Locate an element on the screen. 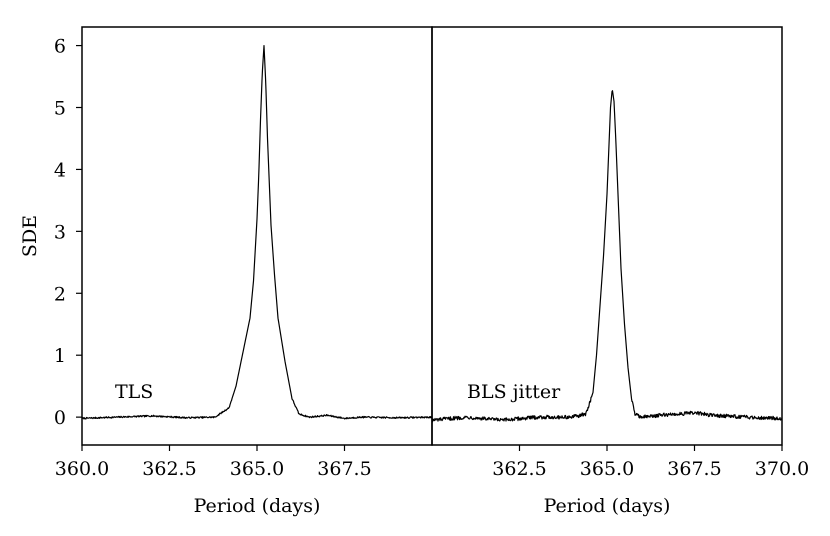 Image resolution: width=830 pixels, height=536 pixels. y-tick-label: 1 is located at coordinates (60, 356).